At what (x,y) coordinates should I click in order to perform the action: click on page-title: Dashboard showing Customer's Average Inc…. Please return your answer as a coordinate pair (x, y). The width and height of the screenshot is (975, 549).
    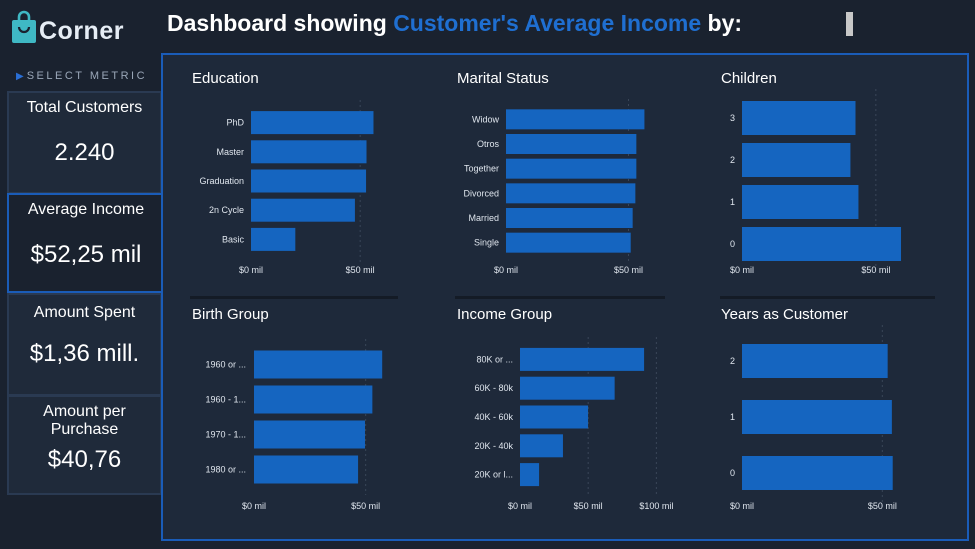
    Looking at the image, I should click on (454, 23).